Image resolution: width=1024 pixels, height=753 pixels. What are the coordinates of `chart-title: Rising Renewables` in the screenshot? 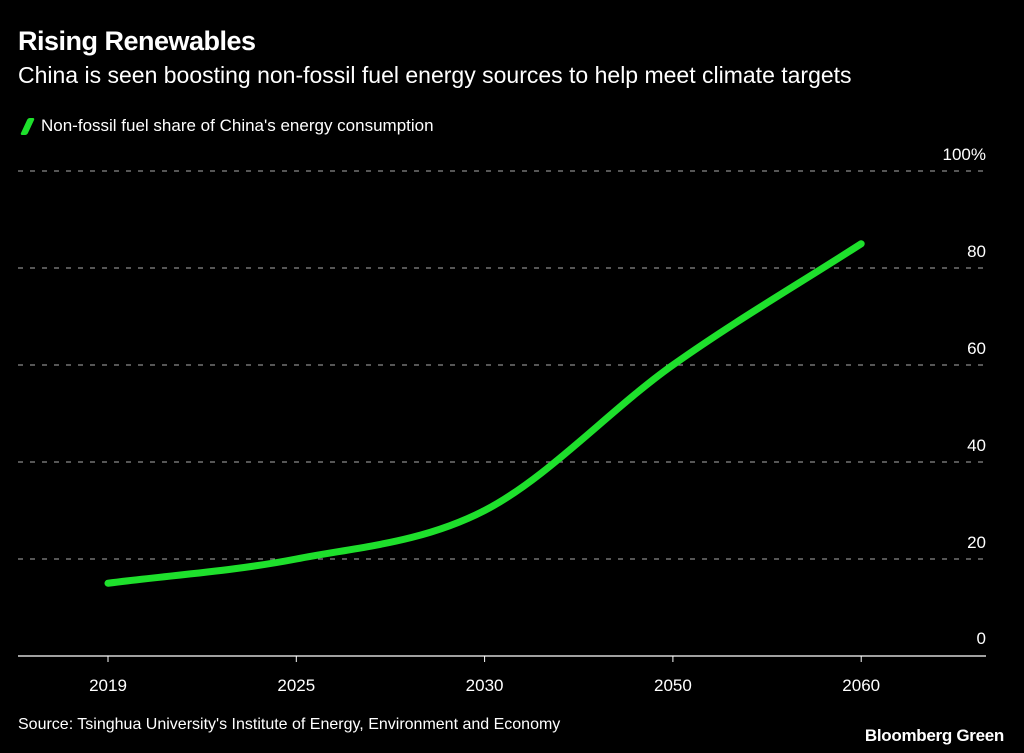 It's located at (137, 41).